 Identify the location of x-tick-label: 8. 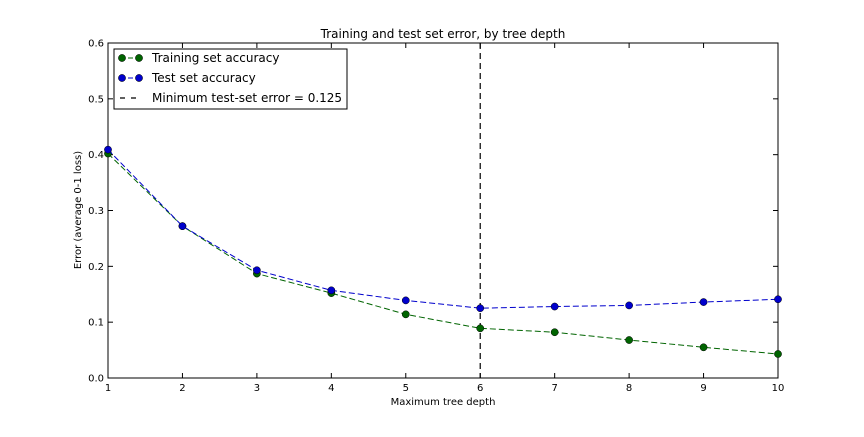
(629, 388).